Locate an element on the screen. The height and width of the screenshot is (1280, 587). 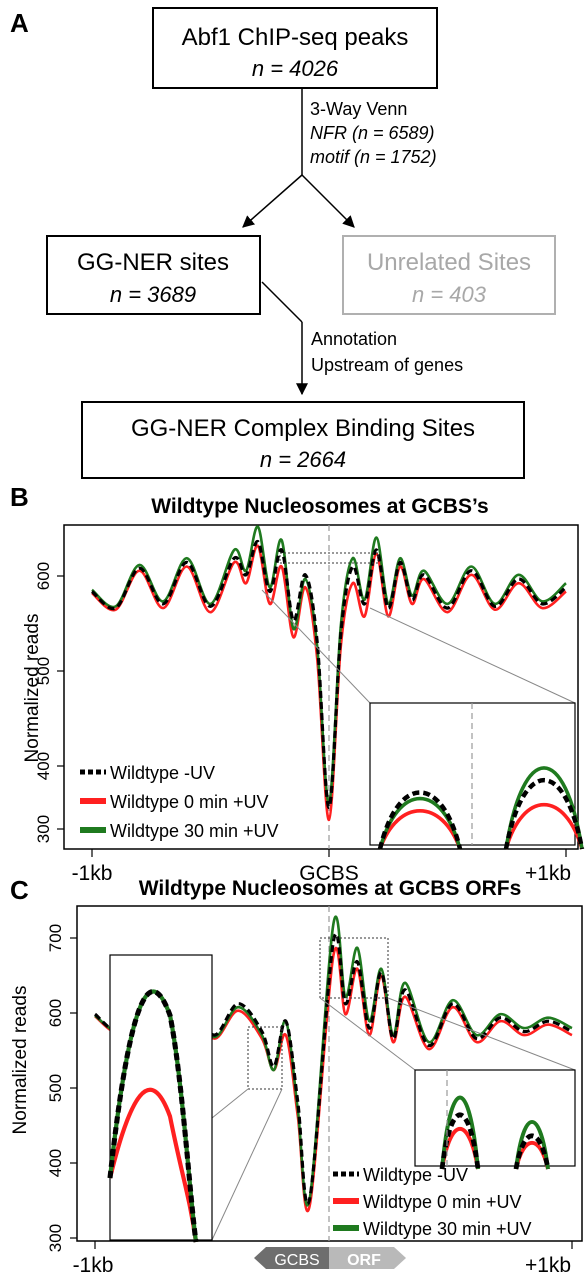
legend-c-label: Wildtype 30 min +UV is located at coordinates (447, 1229).